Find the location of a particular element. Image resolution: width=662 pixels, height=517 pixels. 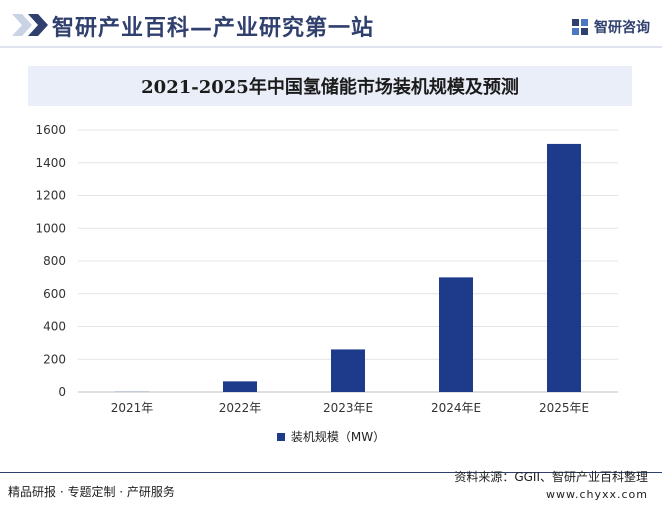

site-title: 智研产业百科—产业研究第一站 is located at coordinates (213, 28).